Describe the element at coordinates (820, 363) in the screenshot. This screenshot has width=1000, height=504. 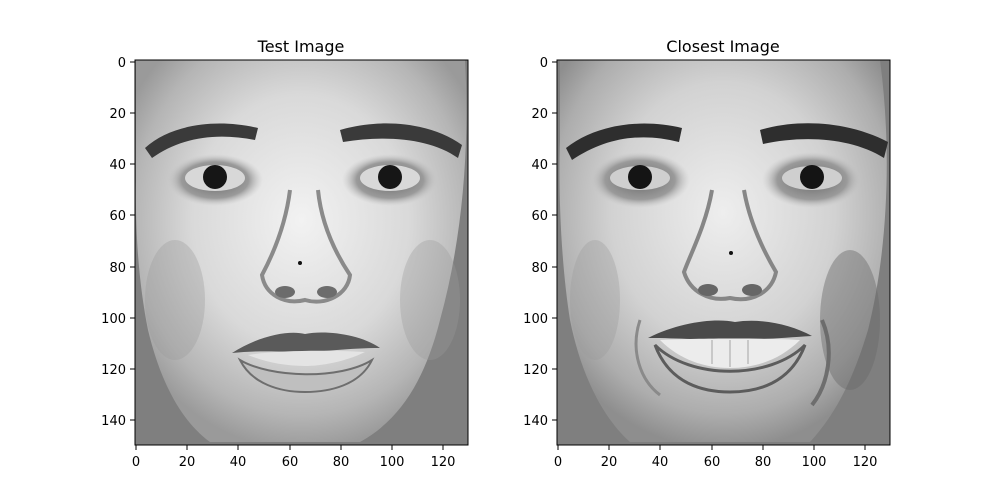
I see `smile-fold-right` at that location.